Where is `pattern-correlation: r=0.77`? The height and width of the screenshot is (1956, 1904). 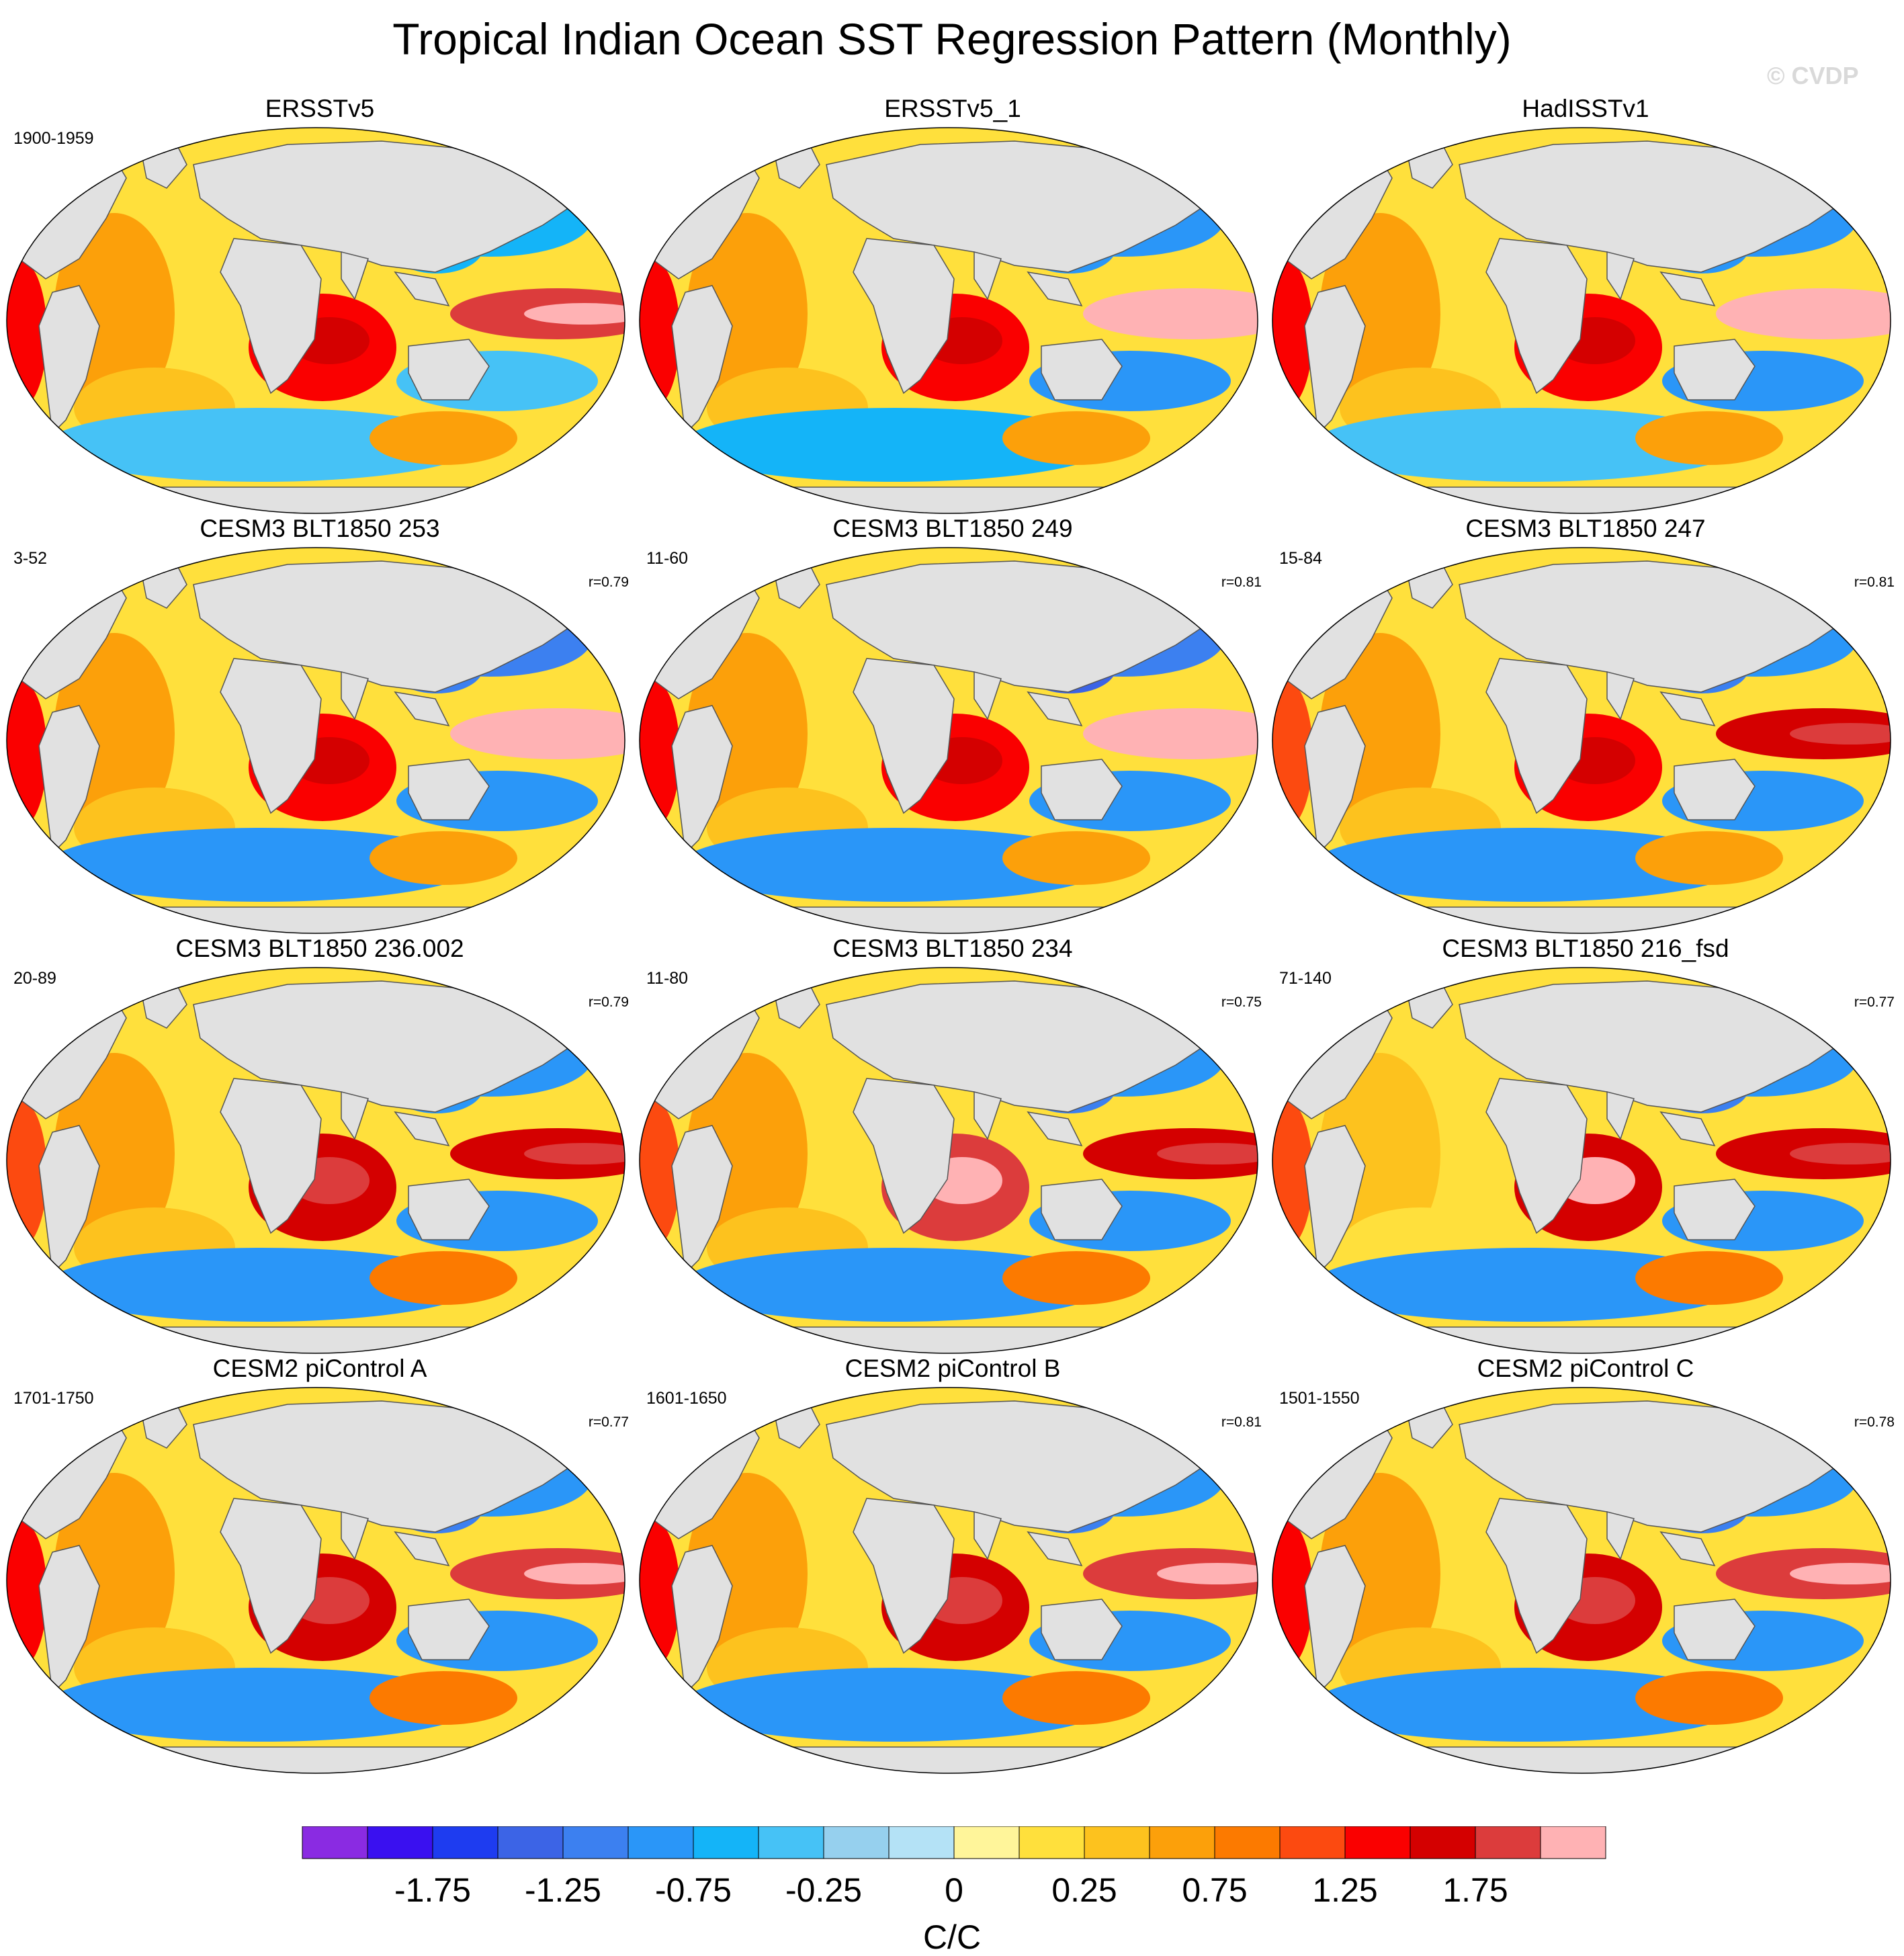
pattern-correlation: r=0.77 is located at coordinates (609, 1422).